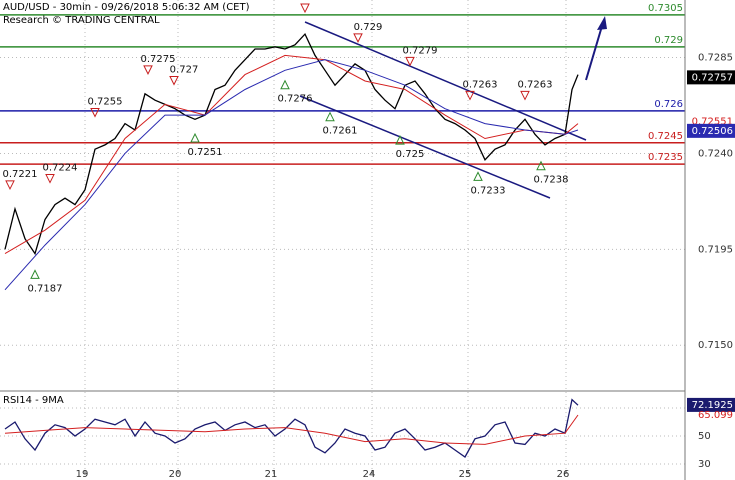 This screenshot has width=735, height=480. Describe the element at coordinates (340, 131) in the screenshot. I see `swing-label: 0.7261` at that location.